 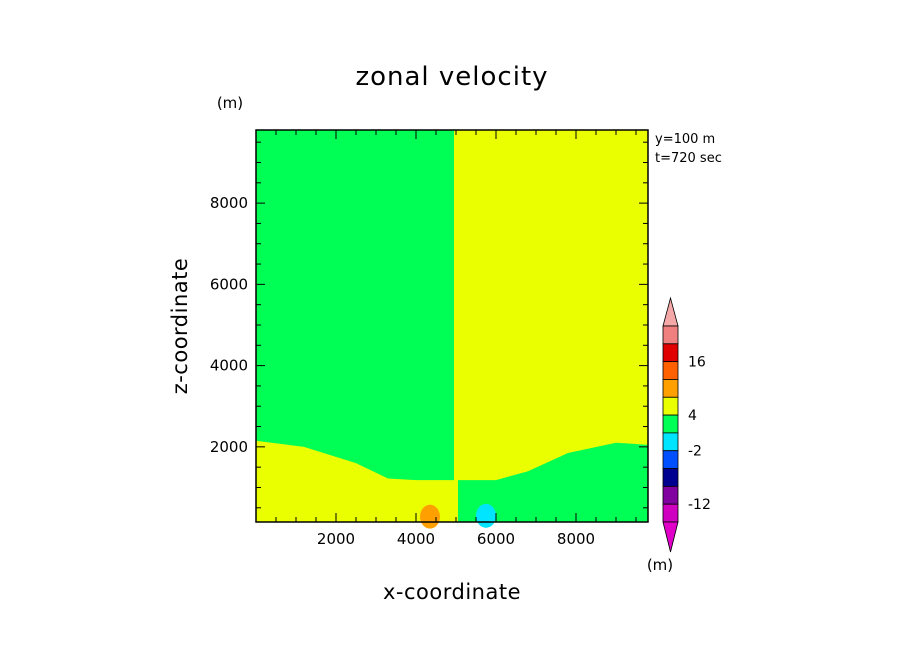 What do you see at coordinates (552, 482) in the screenshot?
I see `region-right-lower` at bounding box center [552, 482].